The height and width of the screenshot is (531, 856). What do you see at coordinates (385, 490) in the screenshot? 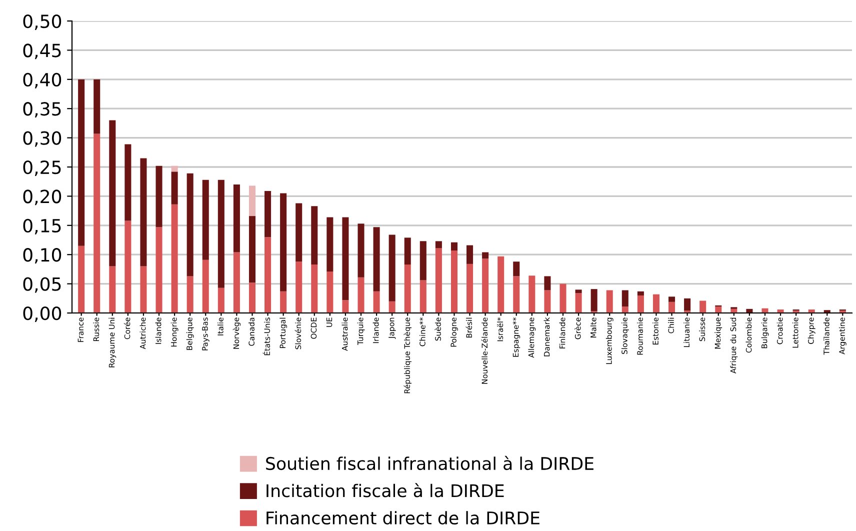
I see `legend-label: Incitation fiscale à la DIRDE` at bounding box center [385, 490].